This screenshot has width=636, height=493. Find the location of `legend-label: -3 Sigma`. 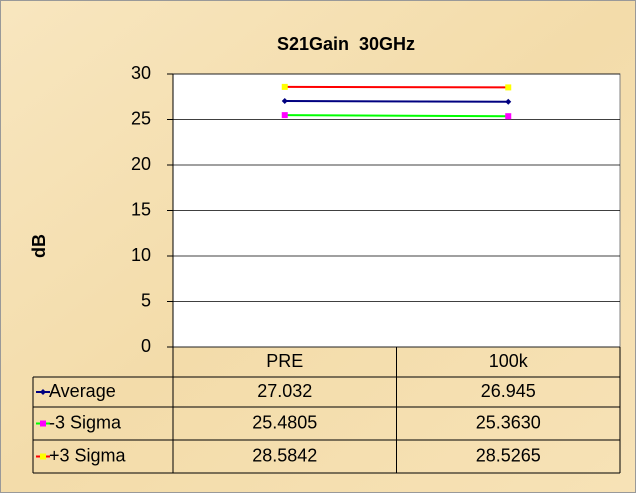

legend-label: -3 Sigma is located at coordinates (85, 422).